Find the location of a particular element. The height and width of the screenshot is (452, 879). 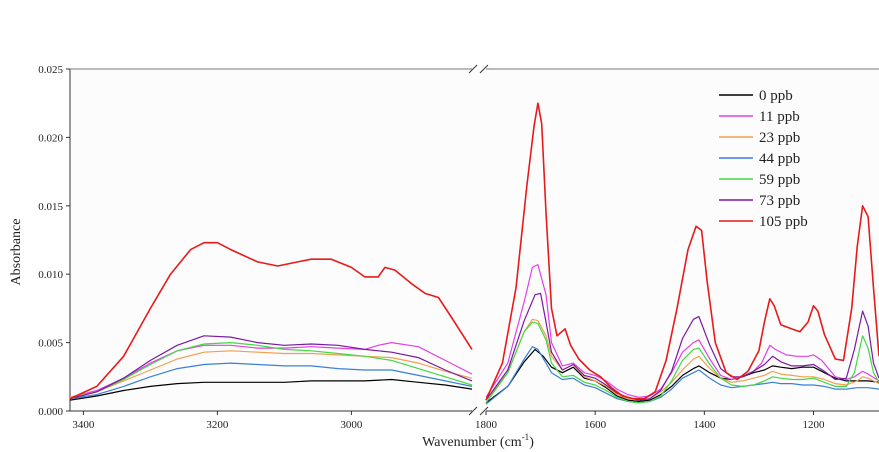

legend-label: 11 ppb is located at coordinates (779, 117).